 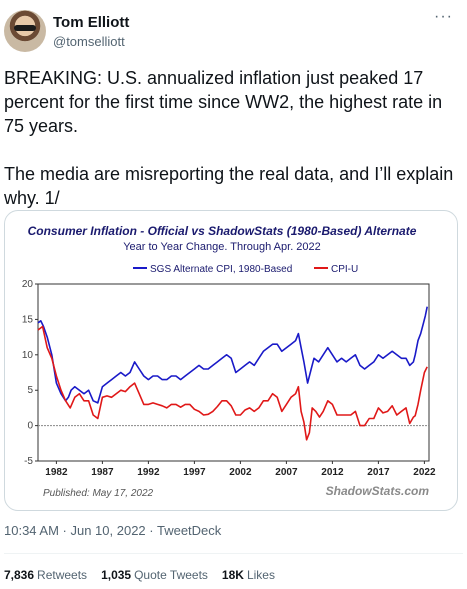 What do you see at coordinates (232, 355) in the screenshot?
I see `series-line-sgs` at bounding box center [232, 355].